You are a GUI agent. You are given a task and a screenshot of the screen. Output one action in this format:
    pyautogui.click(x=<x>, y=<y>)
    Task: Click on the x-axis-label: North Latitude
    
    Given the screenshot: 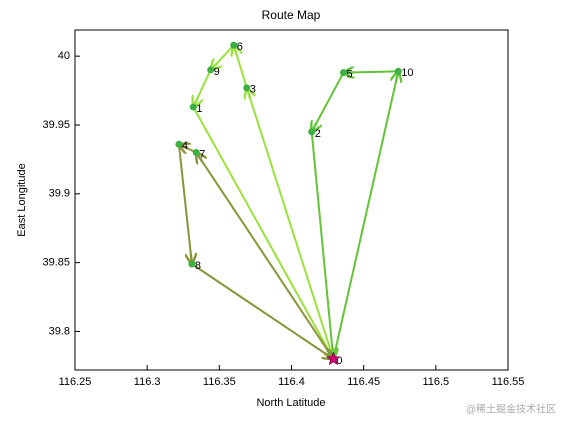 What is the action you would take?
    pyautogui.click(x=290, y=403)
    